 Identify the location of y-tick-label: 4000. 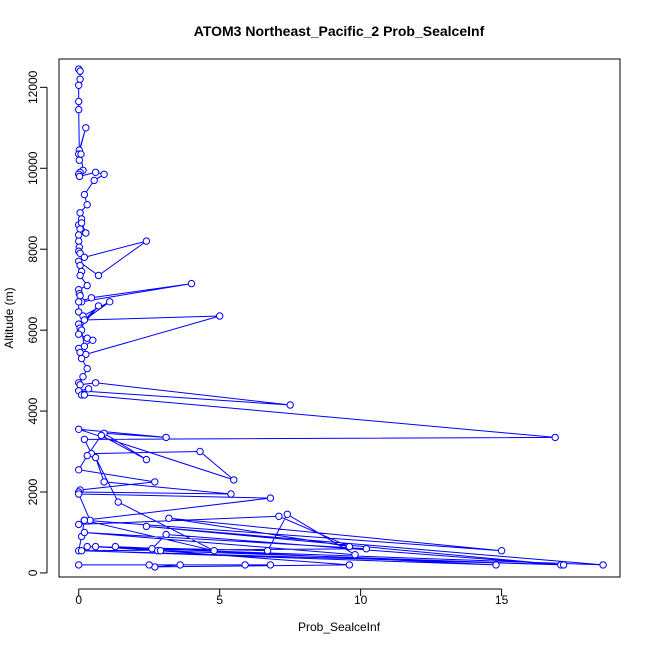
(33, 410).